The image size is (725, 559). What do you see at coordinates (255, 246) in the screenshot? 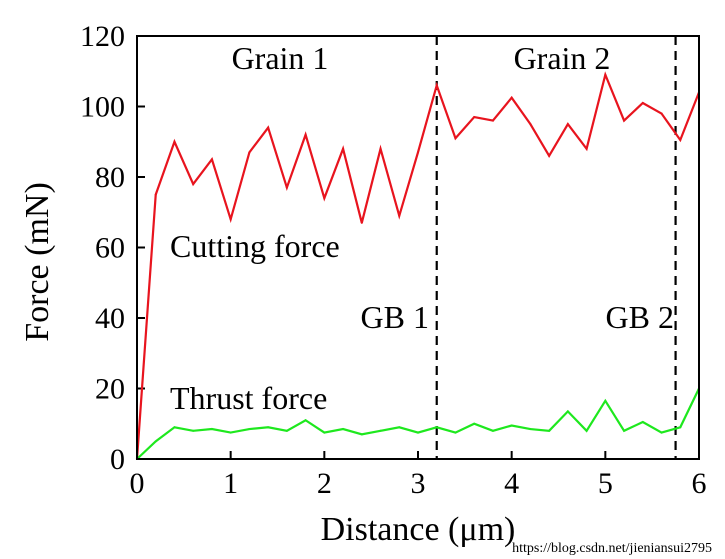
I see `cutting-force-label: Cutting force` at bounding box center [255, 246].